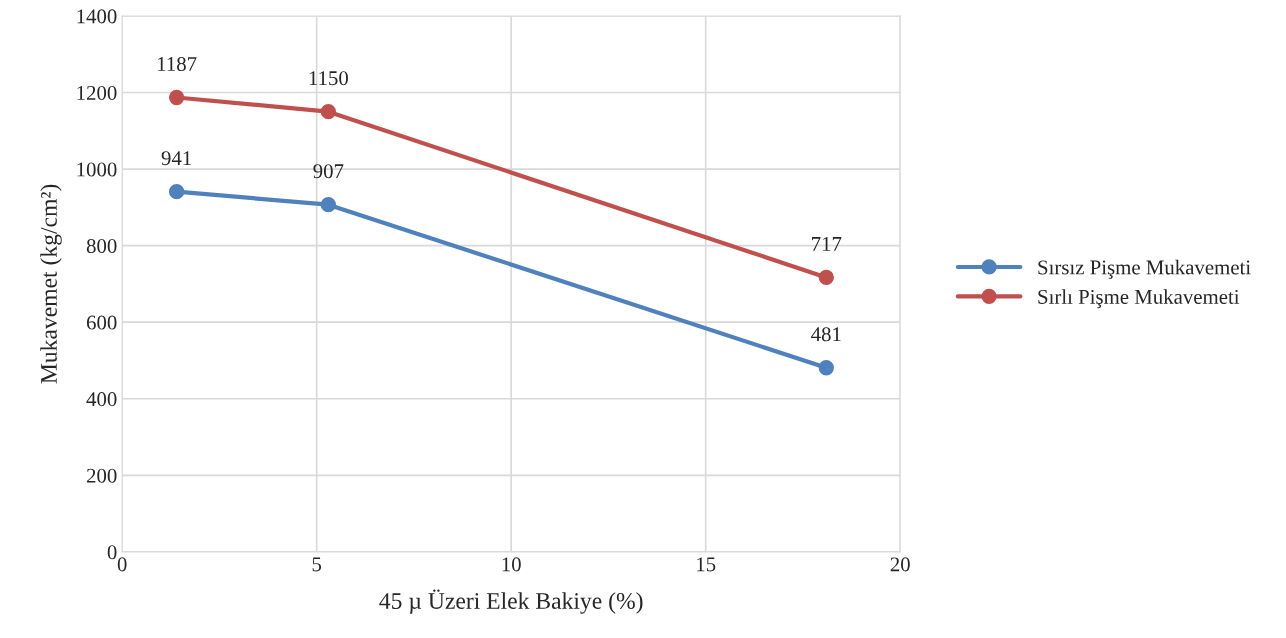  I want to click on legend-label: Sırsız Pişme Mukavemeti, so click(1144, 269).